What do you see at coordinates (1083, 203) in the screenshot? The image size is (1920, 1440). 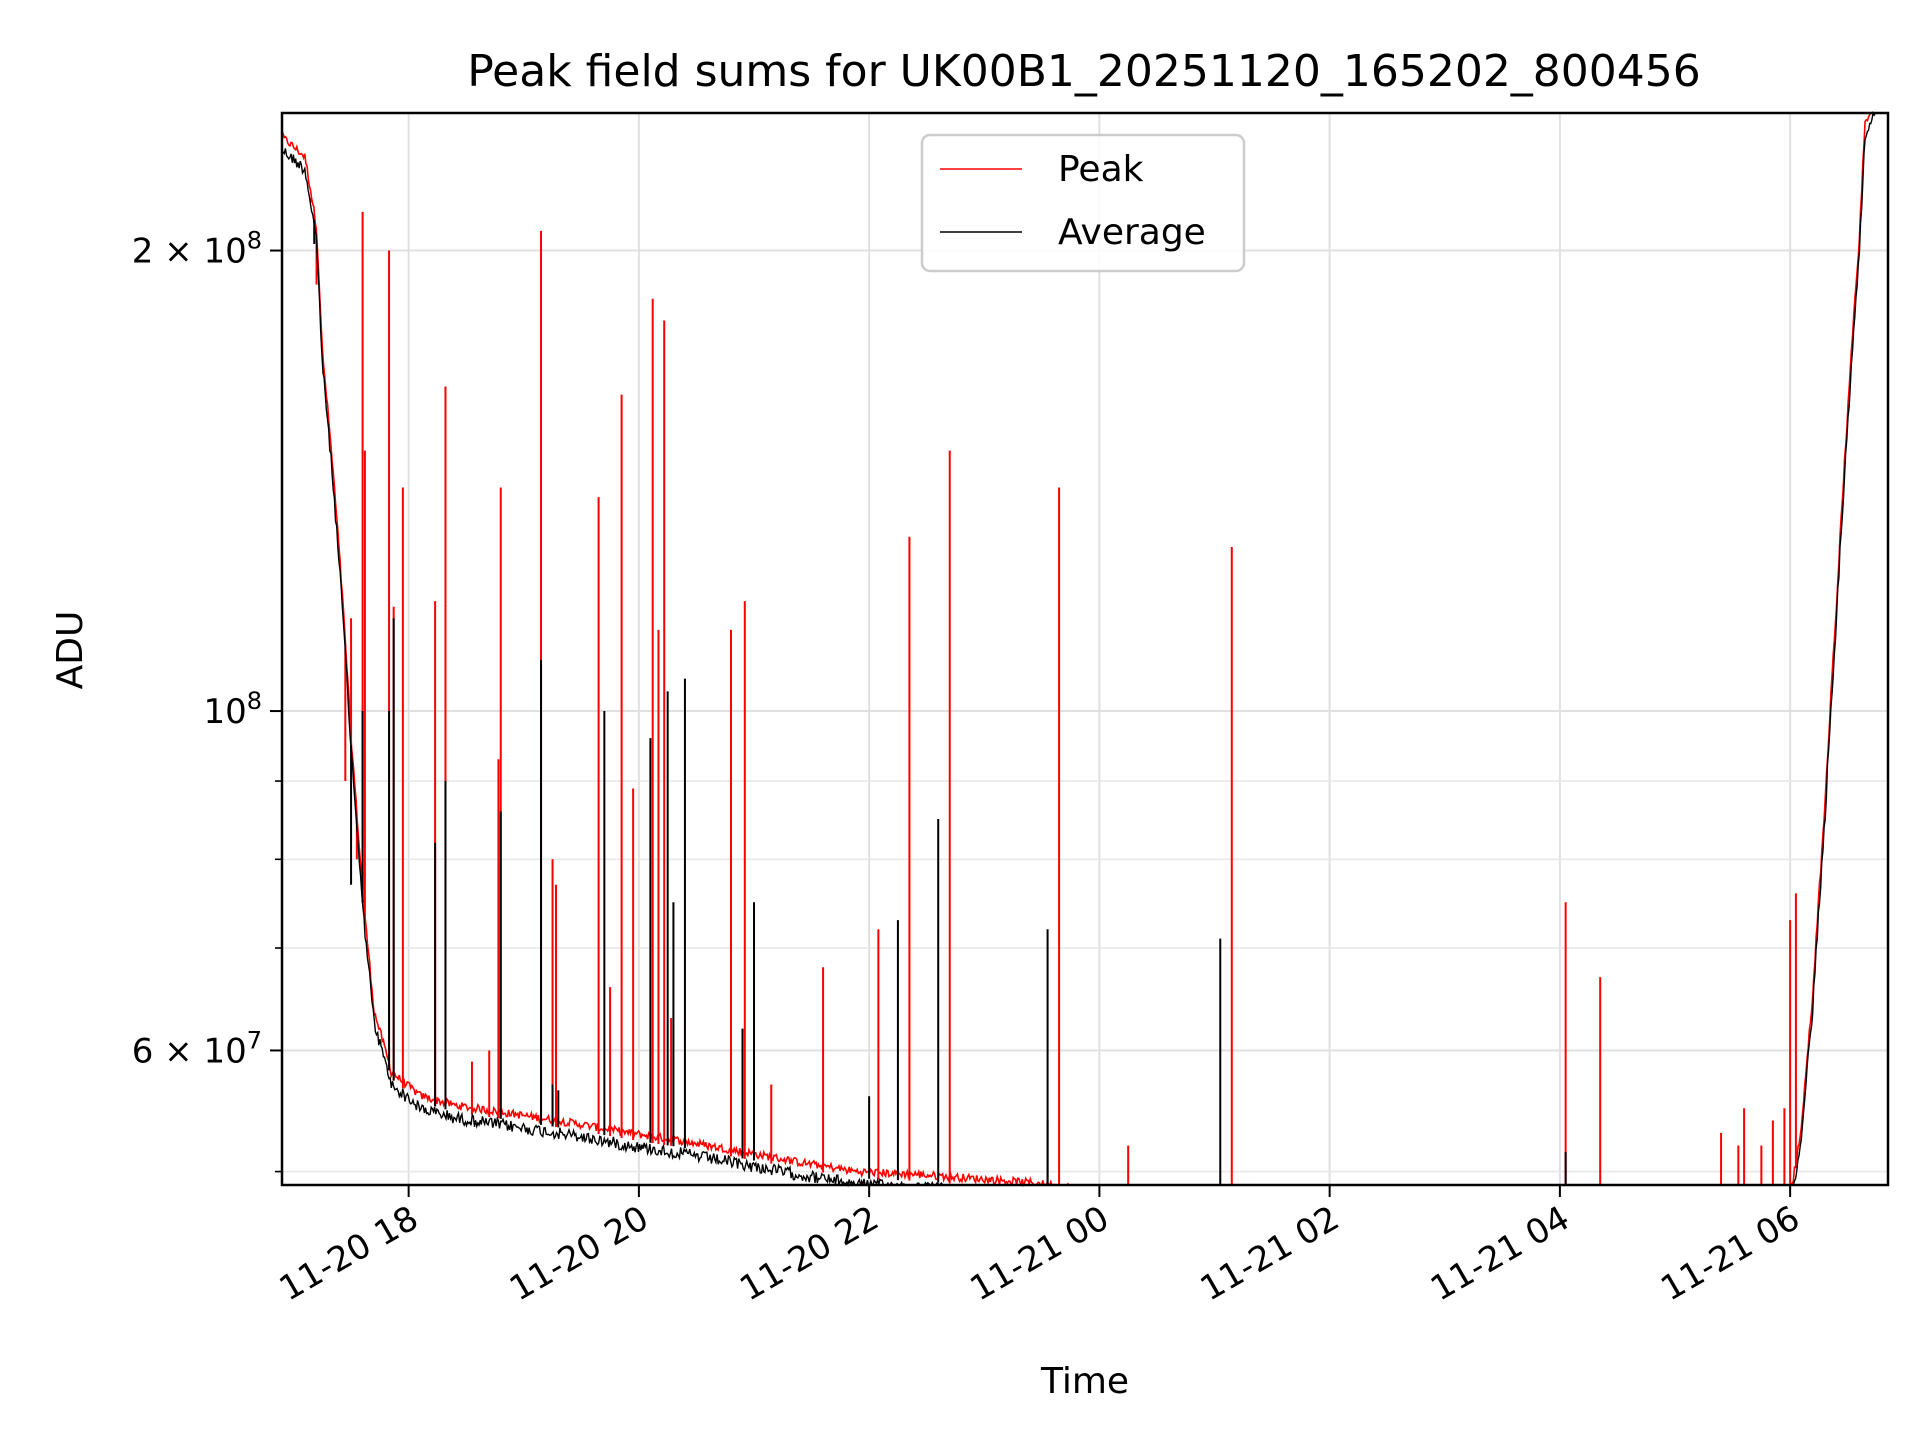 I see `legend: Peak Average` at bounding box center [1083, 203].